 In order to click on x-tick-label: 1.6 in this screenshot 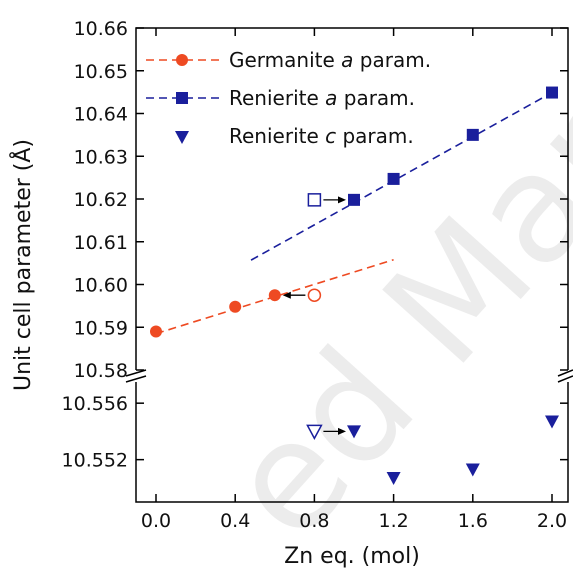, I will do `click(473, 521)`.